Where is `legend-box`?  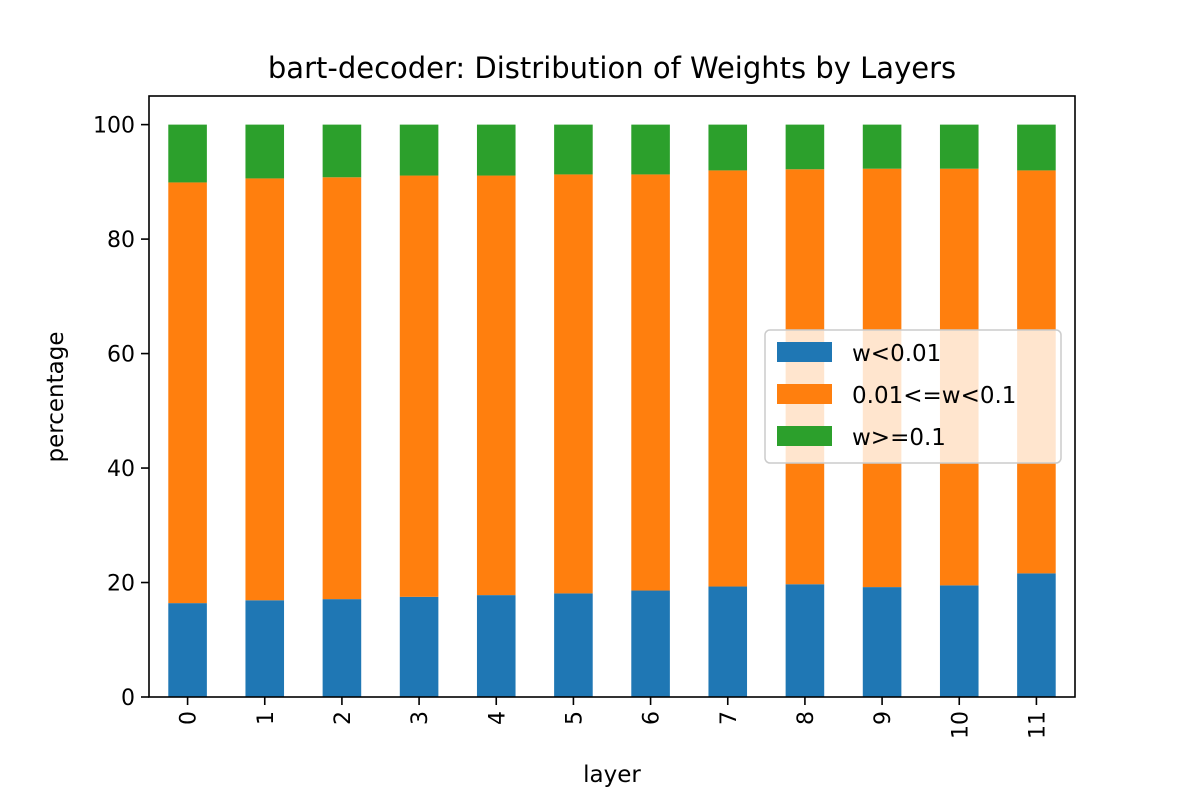
legend-box is located at coordinates (913, 396).